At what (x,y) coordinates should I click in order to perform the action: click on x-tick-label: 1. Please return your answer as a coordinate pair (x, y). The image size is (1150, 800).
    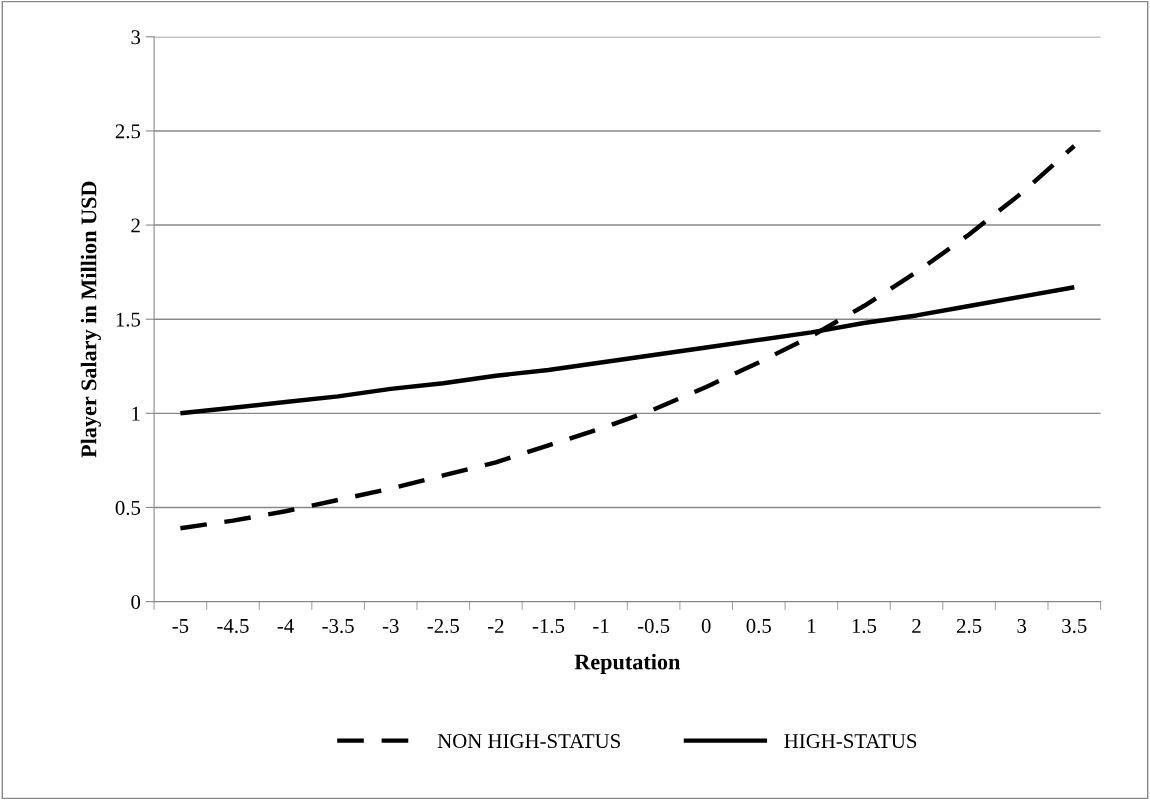
    Looking at the image, I should click on (811, 625).